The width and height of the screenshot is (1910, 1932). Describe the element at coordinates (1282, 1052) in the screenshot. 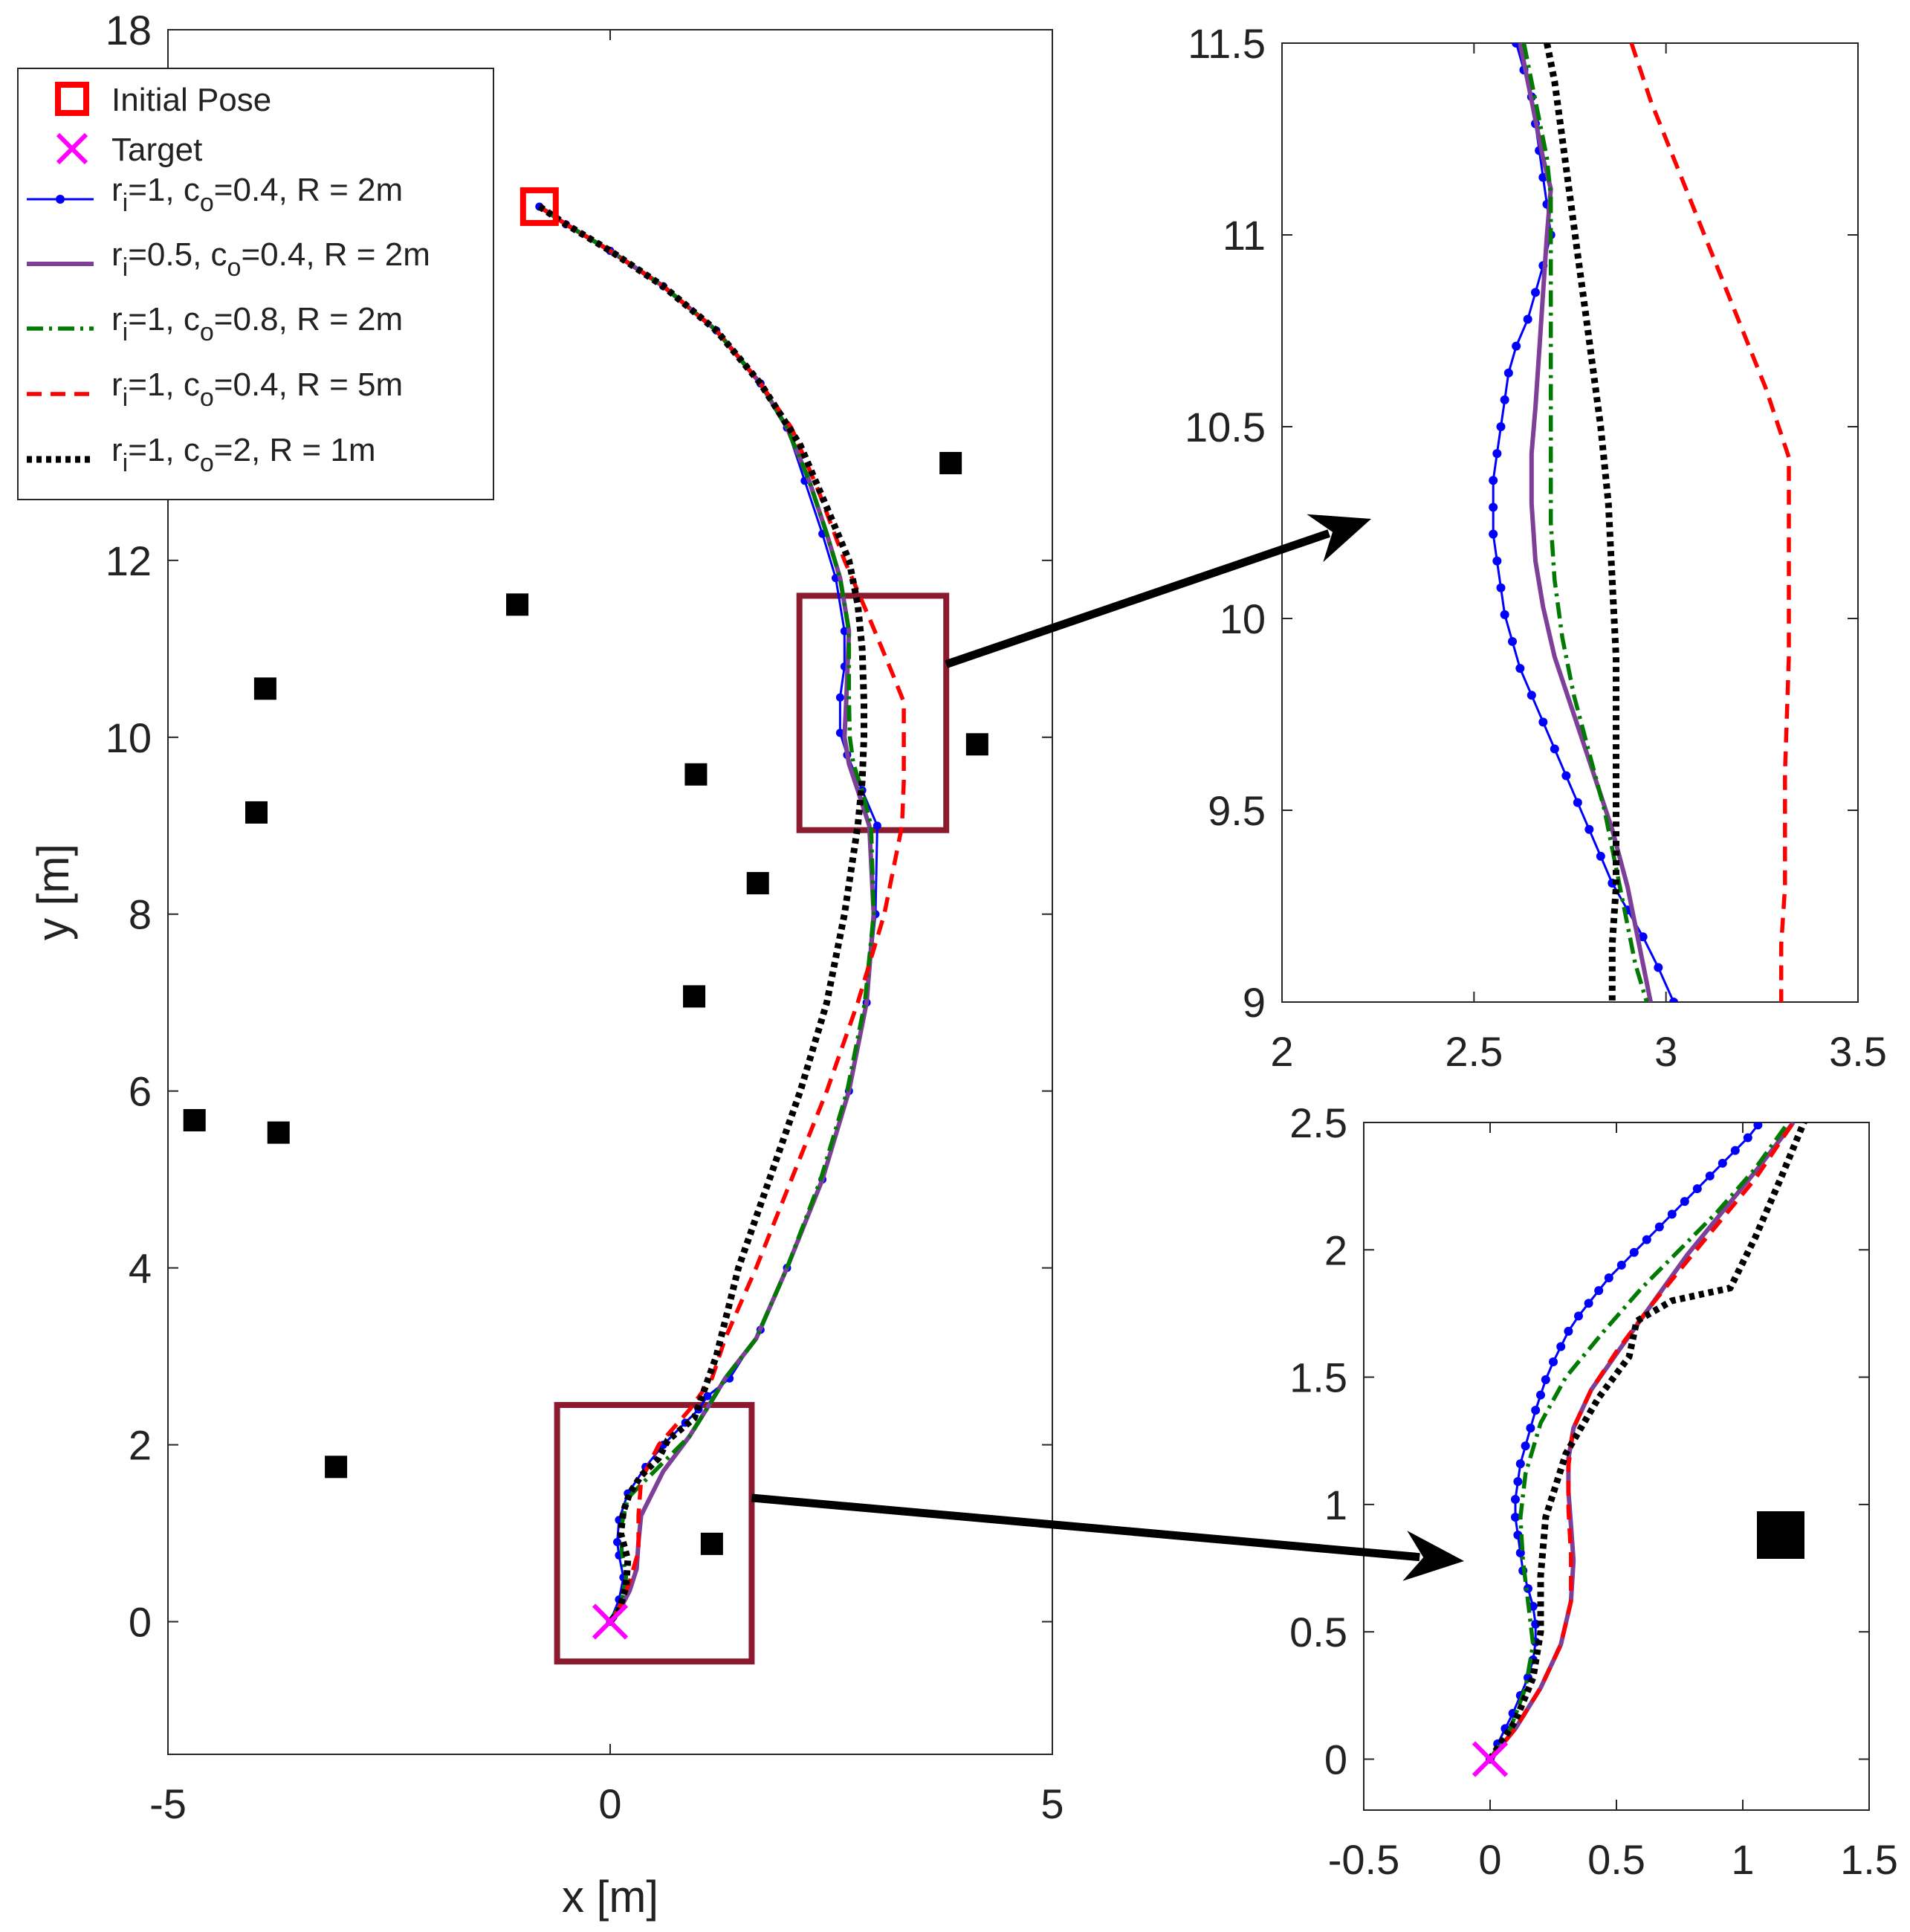

I see `x-tick-label: 2` at that location.